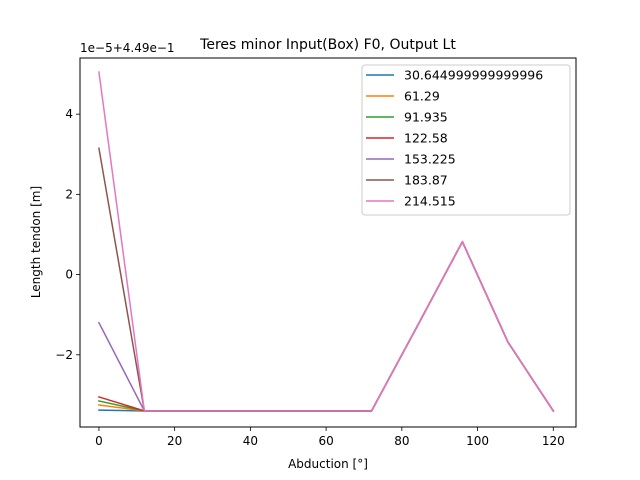 The height and width of the screenshot is (480, 640). What do you see at coordinates (127, 48) in the screenshot?
I see `y-offset-text: 1e−5+4.49e−1` at bounding box center [127, 48].